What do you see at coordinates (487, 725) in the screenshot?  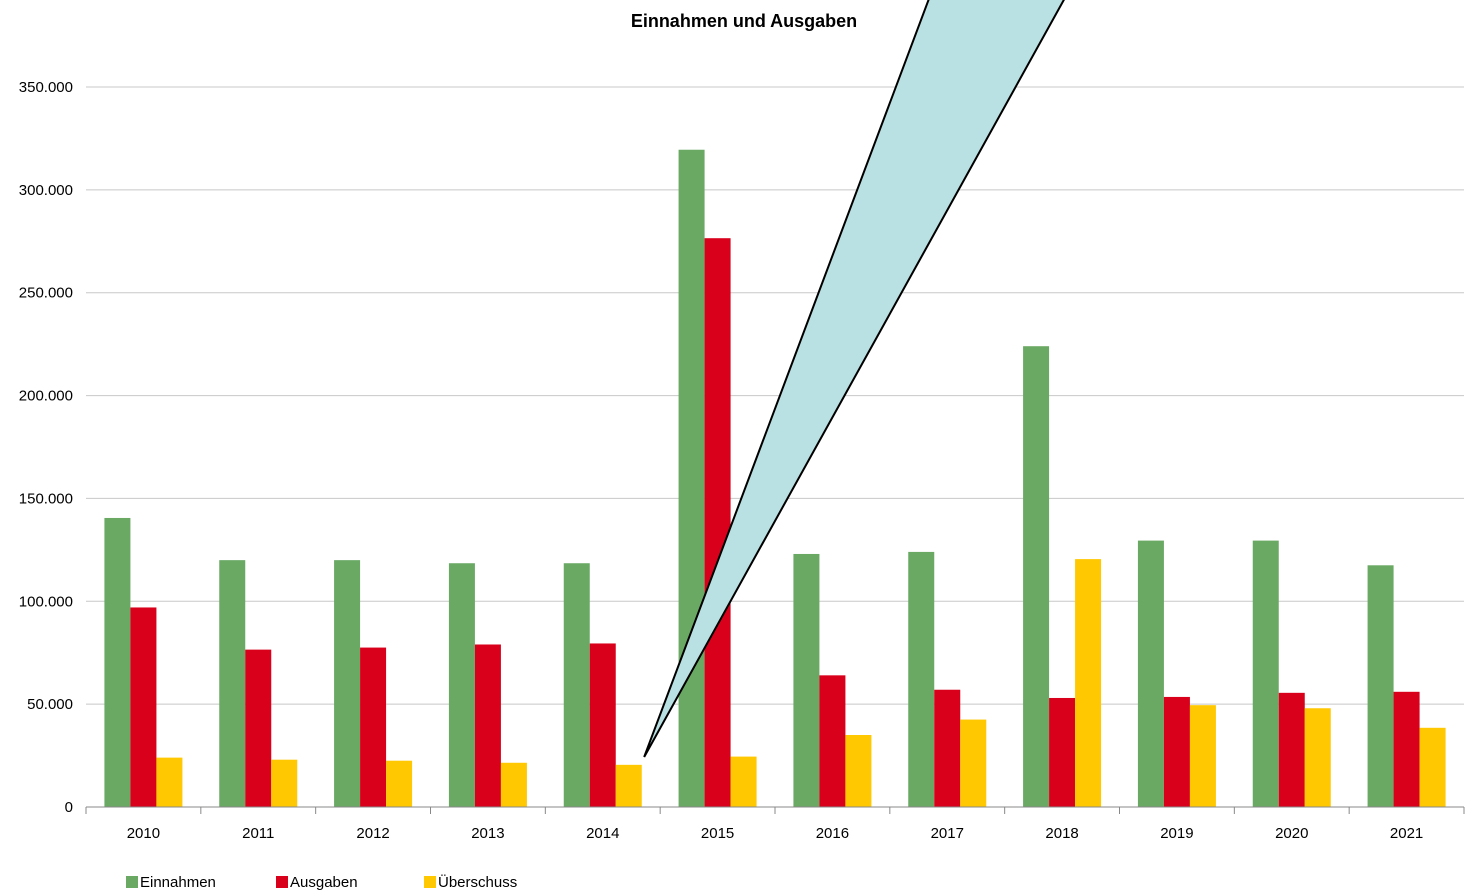 I see `bar-ausgaben-2013` at bounding box center [487, 725].